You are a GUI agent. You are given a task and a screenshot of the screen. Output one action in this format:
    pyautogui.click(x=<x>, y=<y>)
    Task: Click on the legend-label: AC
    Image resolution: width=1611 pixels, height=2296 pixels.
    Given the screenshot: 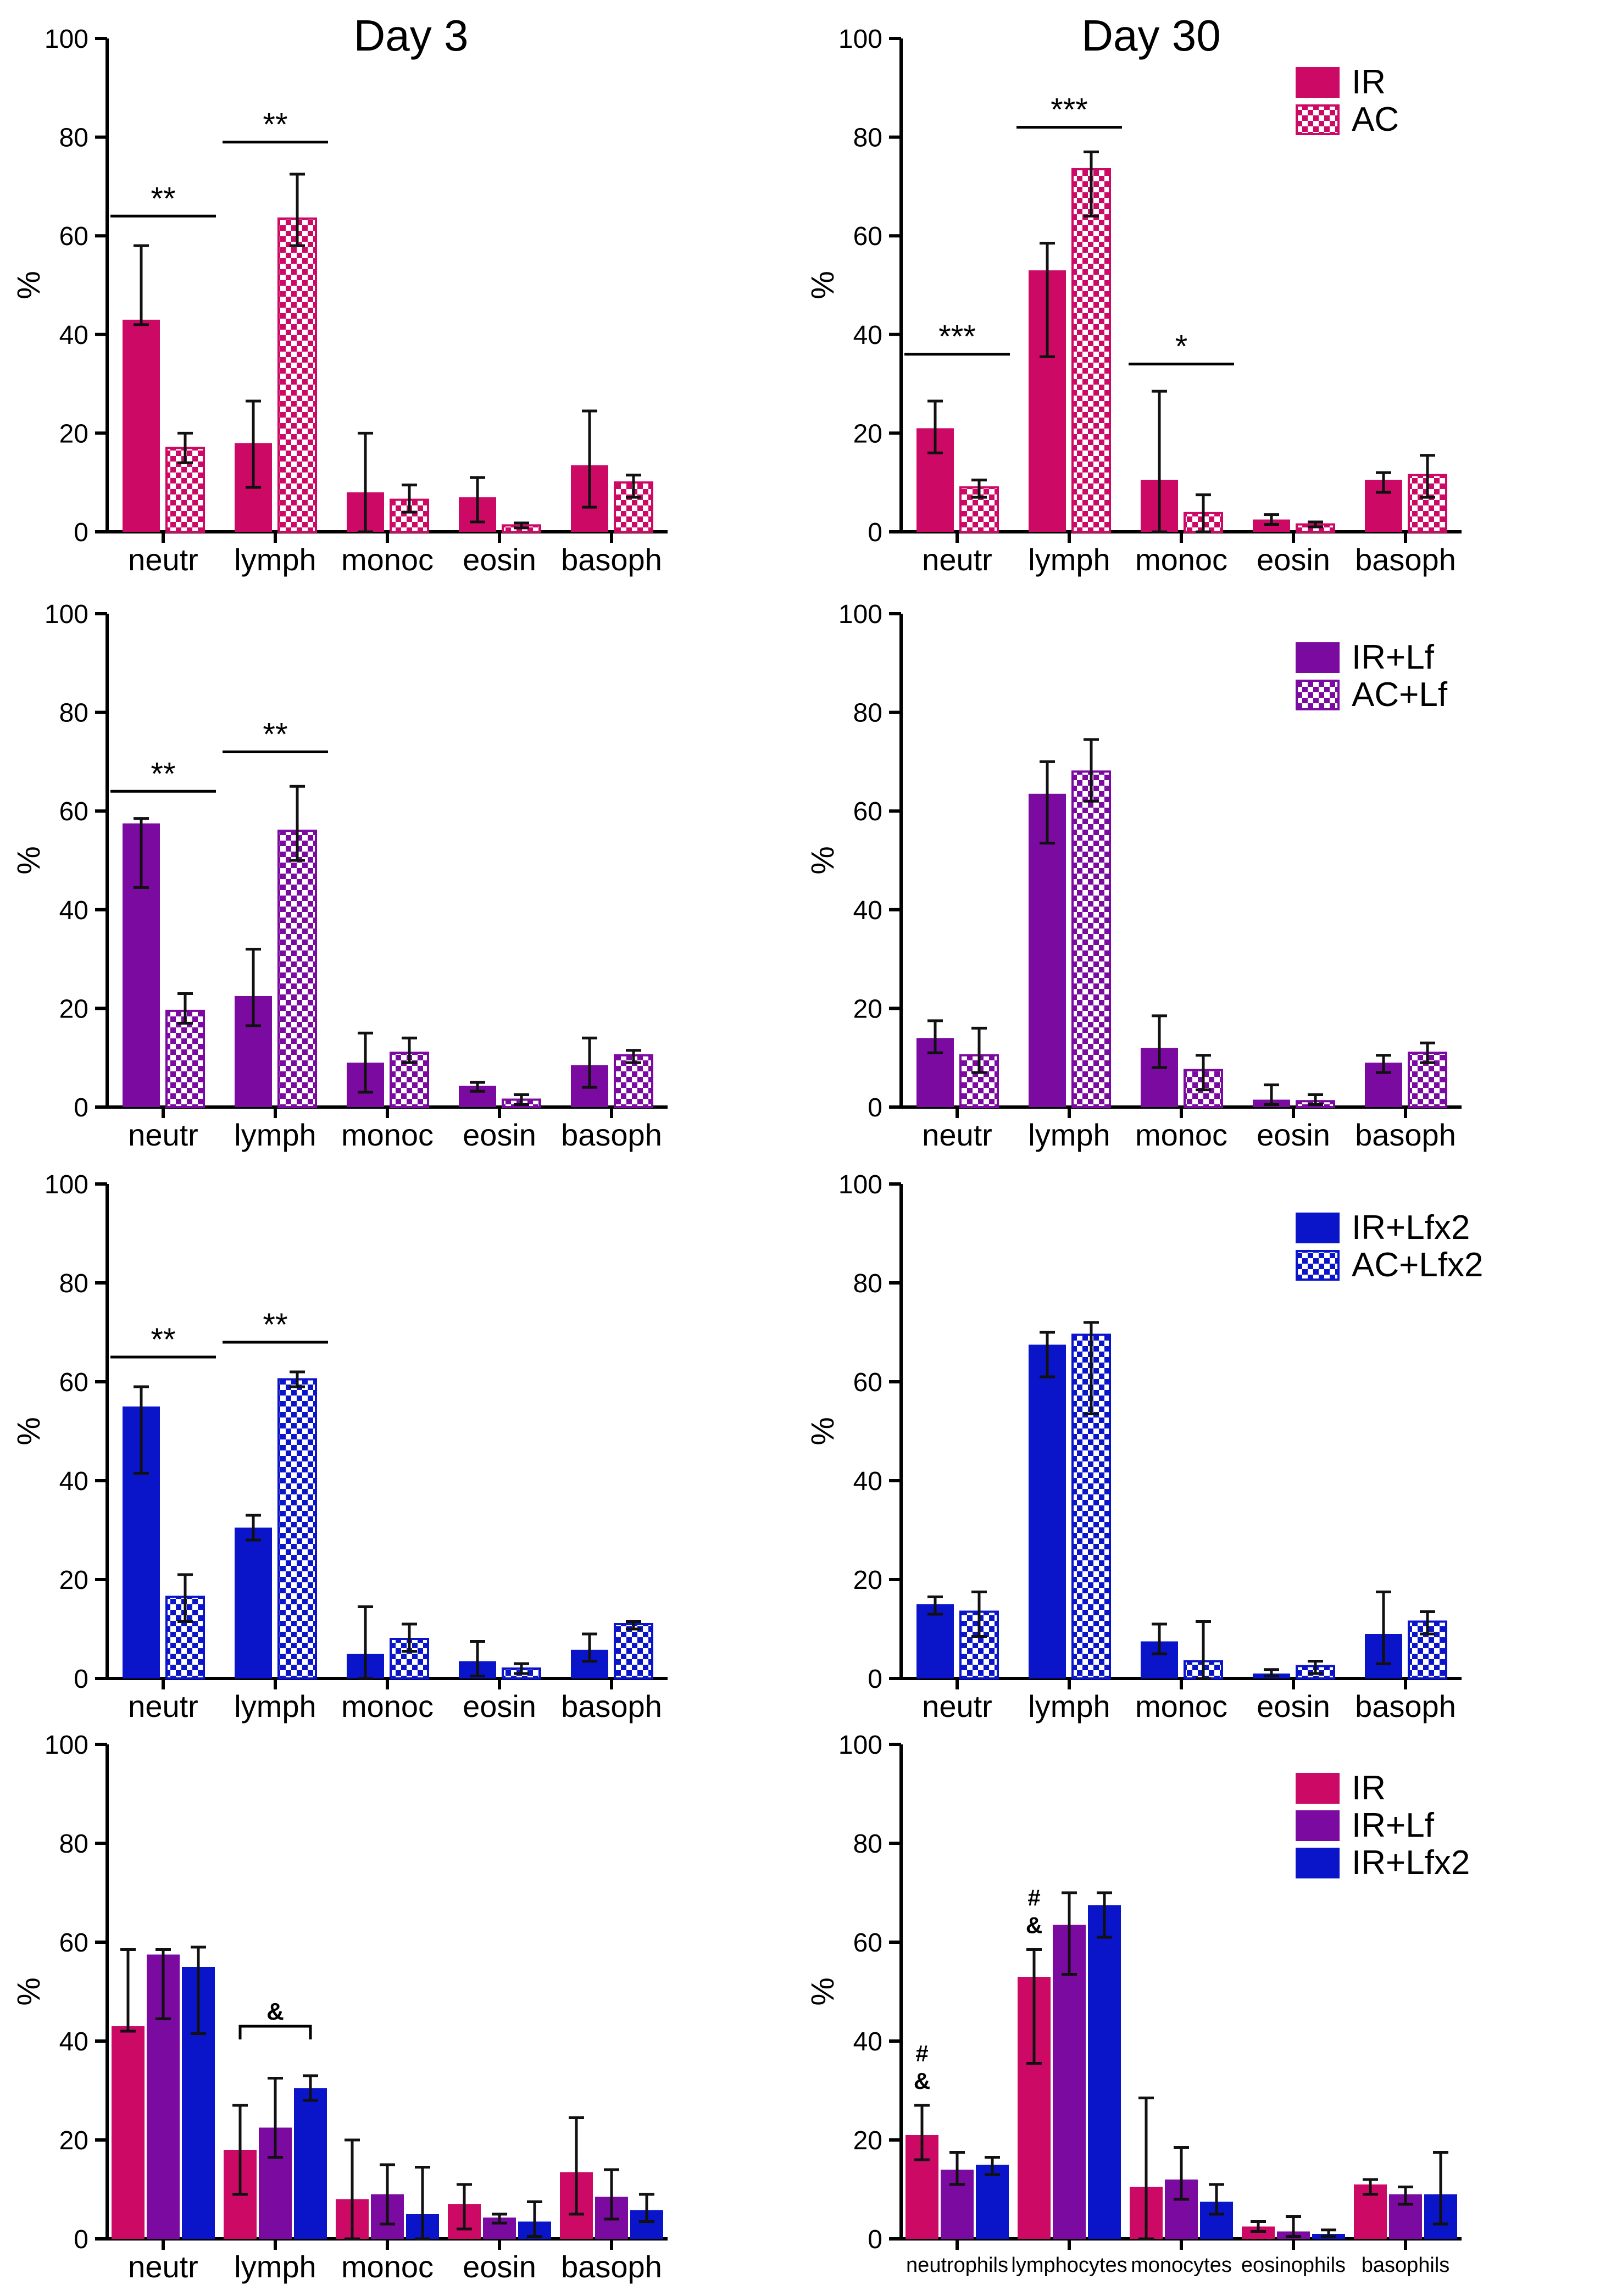 What is the action you would take?
    pyautogui.click(x=1376, y=119)
    